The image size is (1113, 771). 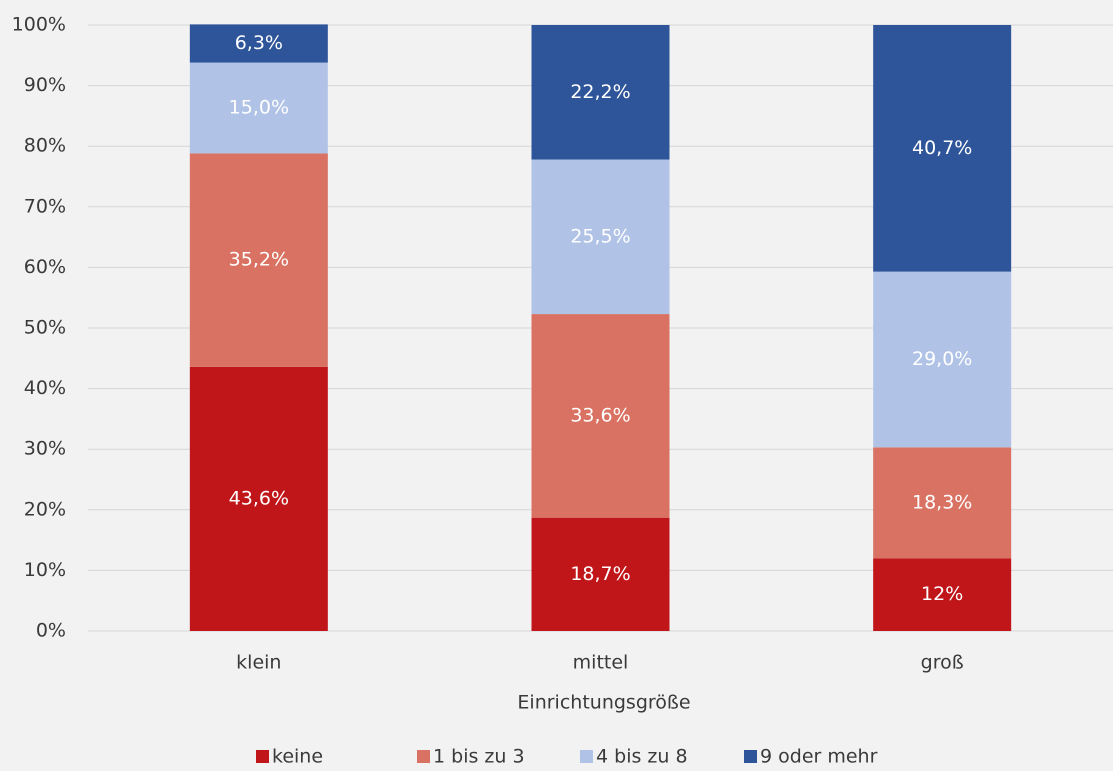 What do you see at coordinates (45, 388) in the screenshot?
I see `y-tick-label: 40%` at bounding box center [45, 388].